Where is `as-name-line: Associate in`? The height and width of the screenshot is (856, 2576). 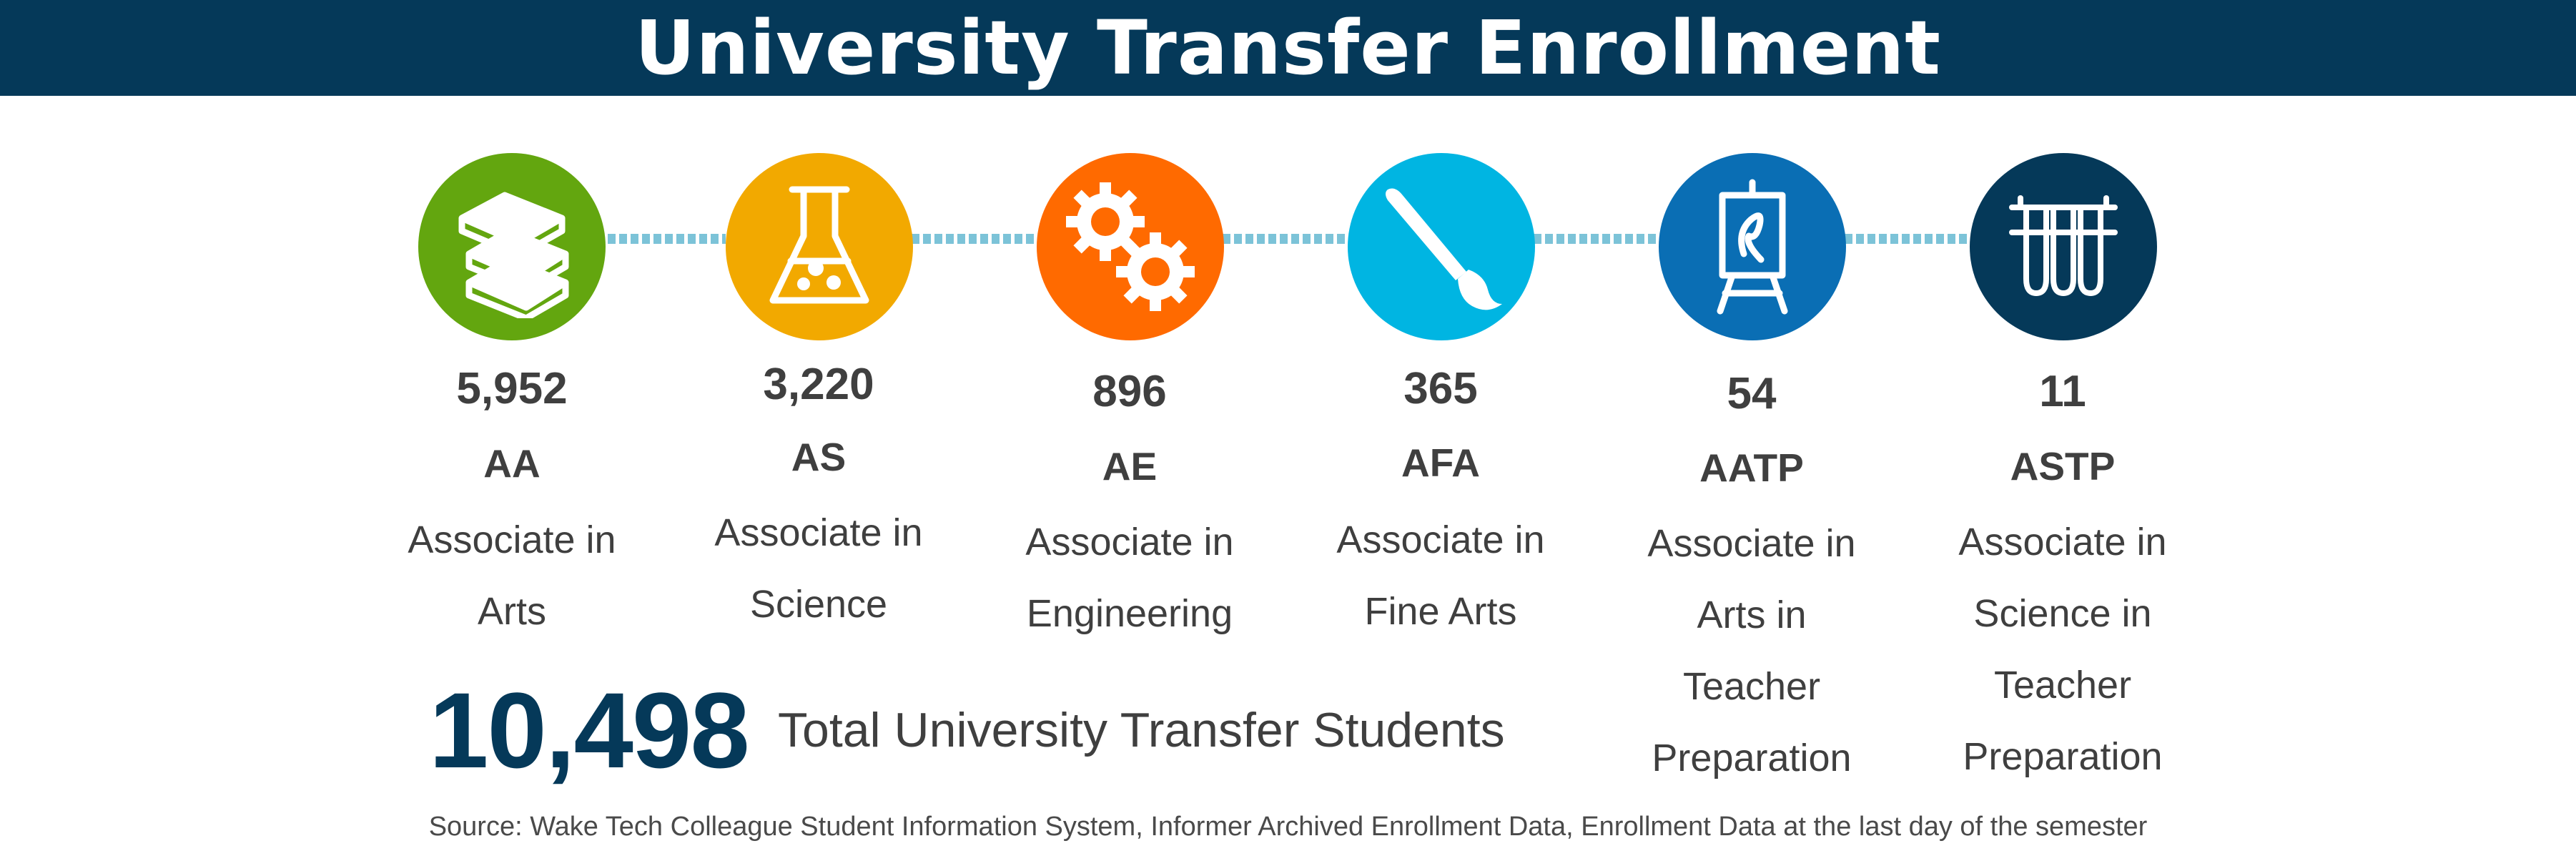 as-name-line: Associate in is located at coordinates (819, 532).